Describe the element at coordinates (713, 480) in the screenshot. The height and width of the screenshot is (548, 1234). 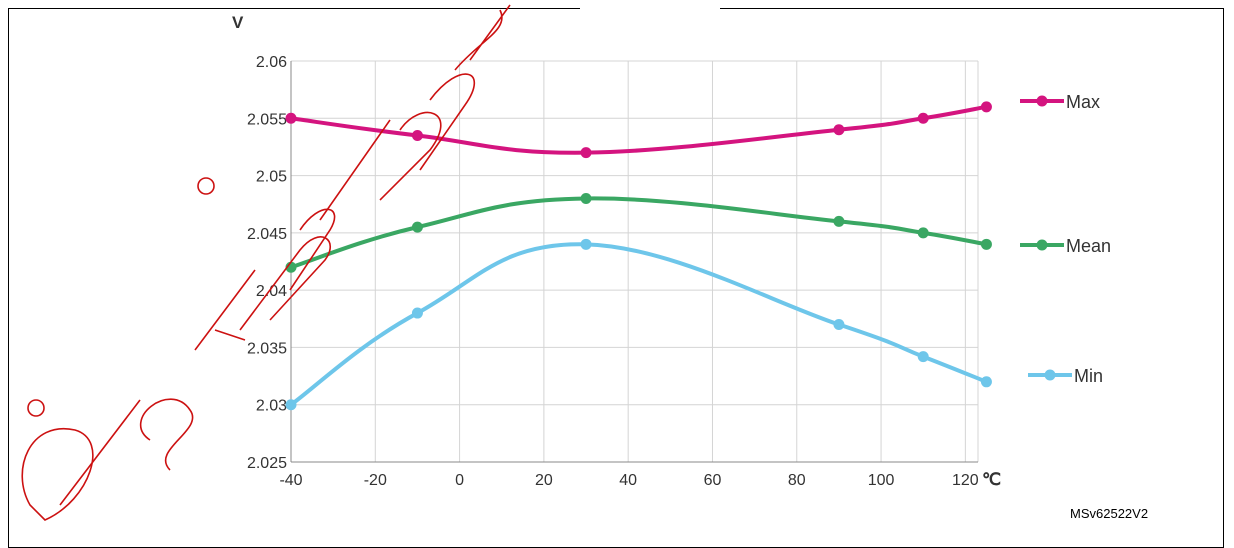
I see `x-tick-label: 60` at that location.